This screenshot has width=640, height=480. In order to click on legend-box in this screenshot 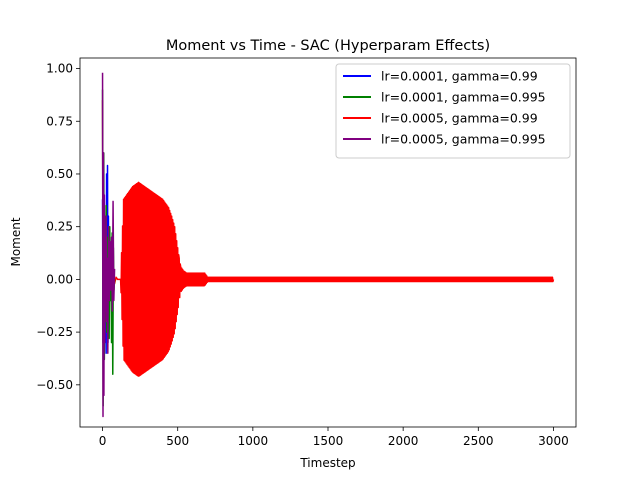, I will do `click(453, 111)`.